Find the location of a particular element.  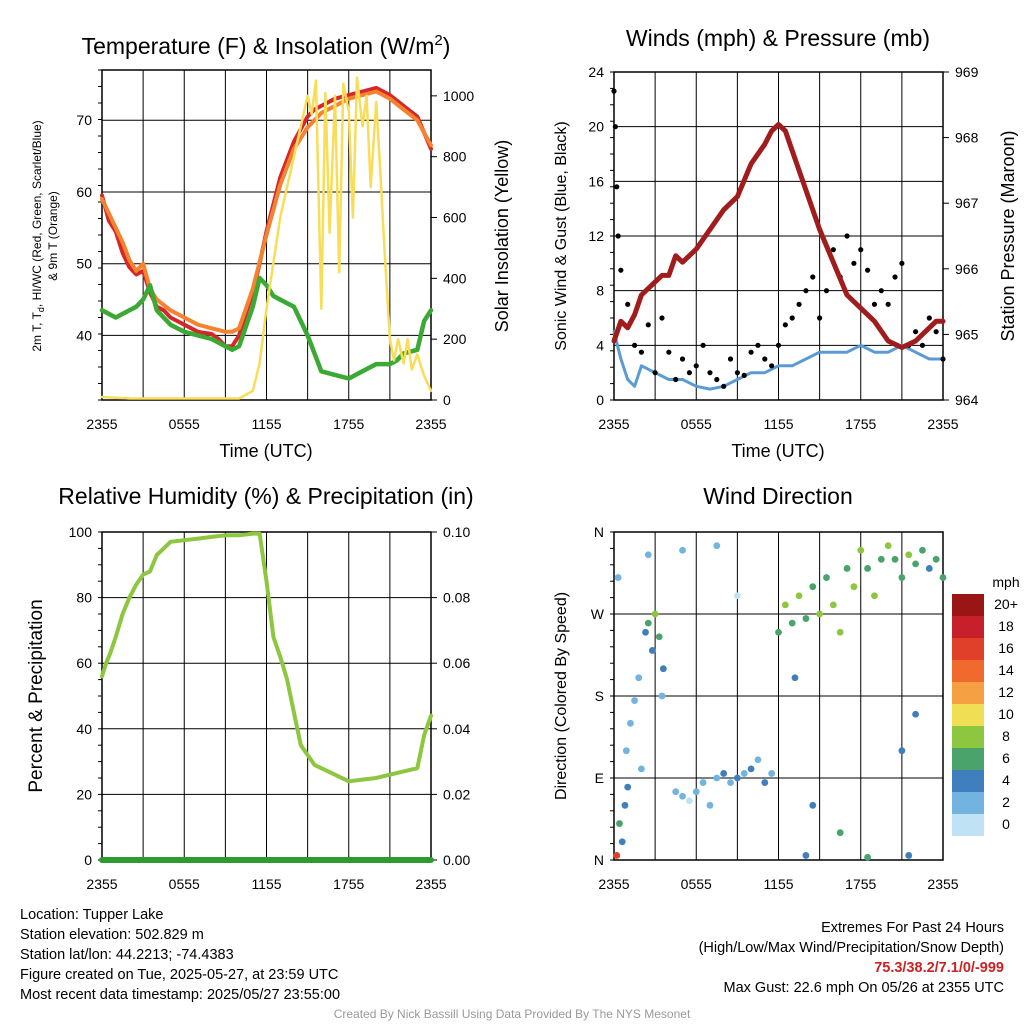

wdir-chart-title: Wind Direction is located at coordinates (778, 496).